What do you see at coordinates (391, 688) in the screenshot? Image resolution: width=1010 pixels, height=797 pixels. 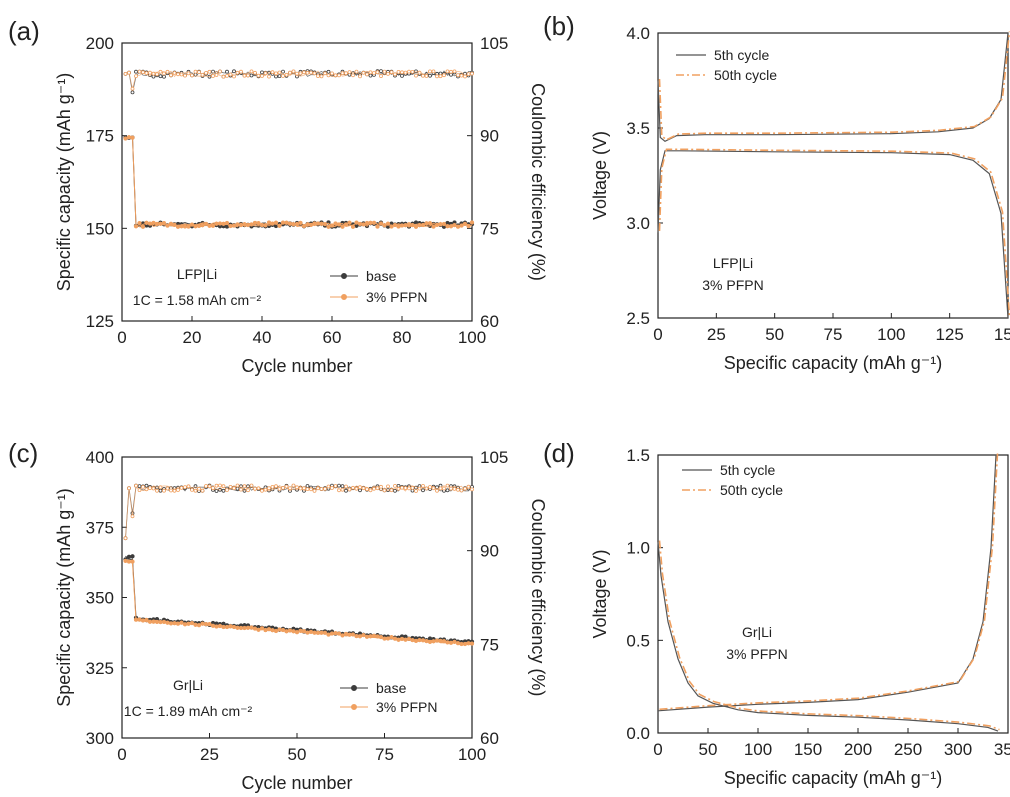 I see `legend-label: base` at bounding box center [391, 688].